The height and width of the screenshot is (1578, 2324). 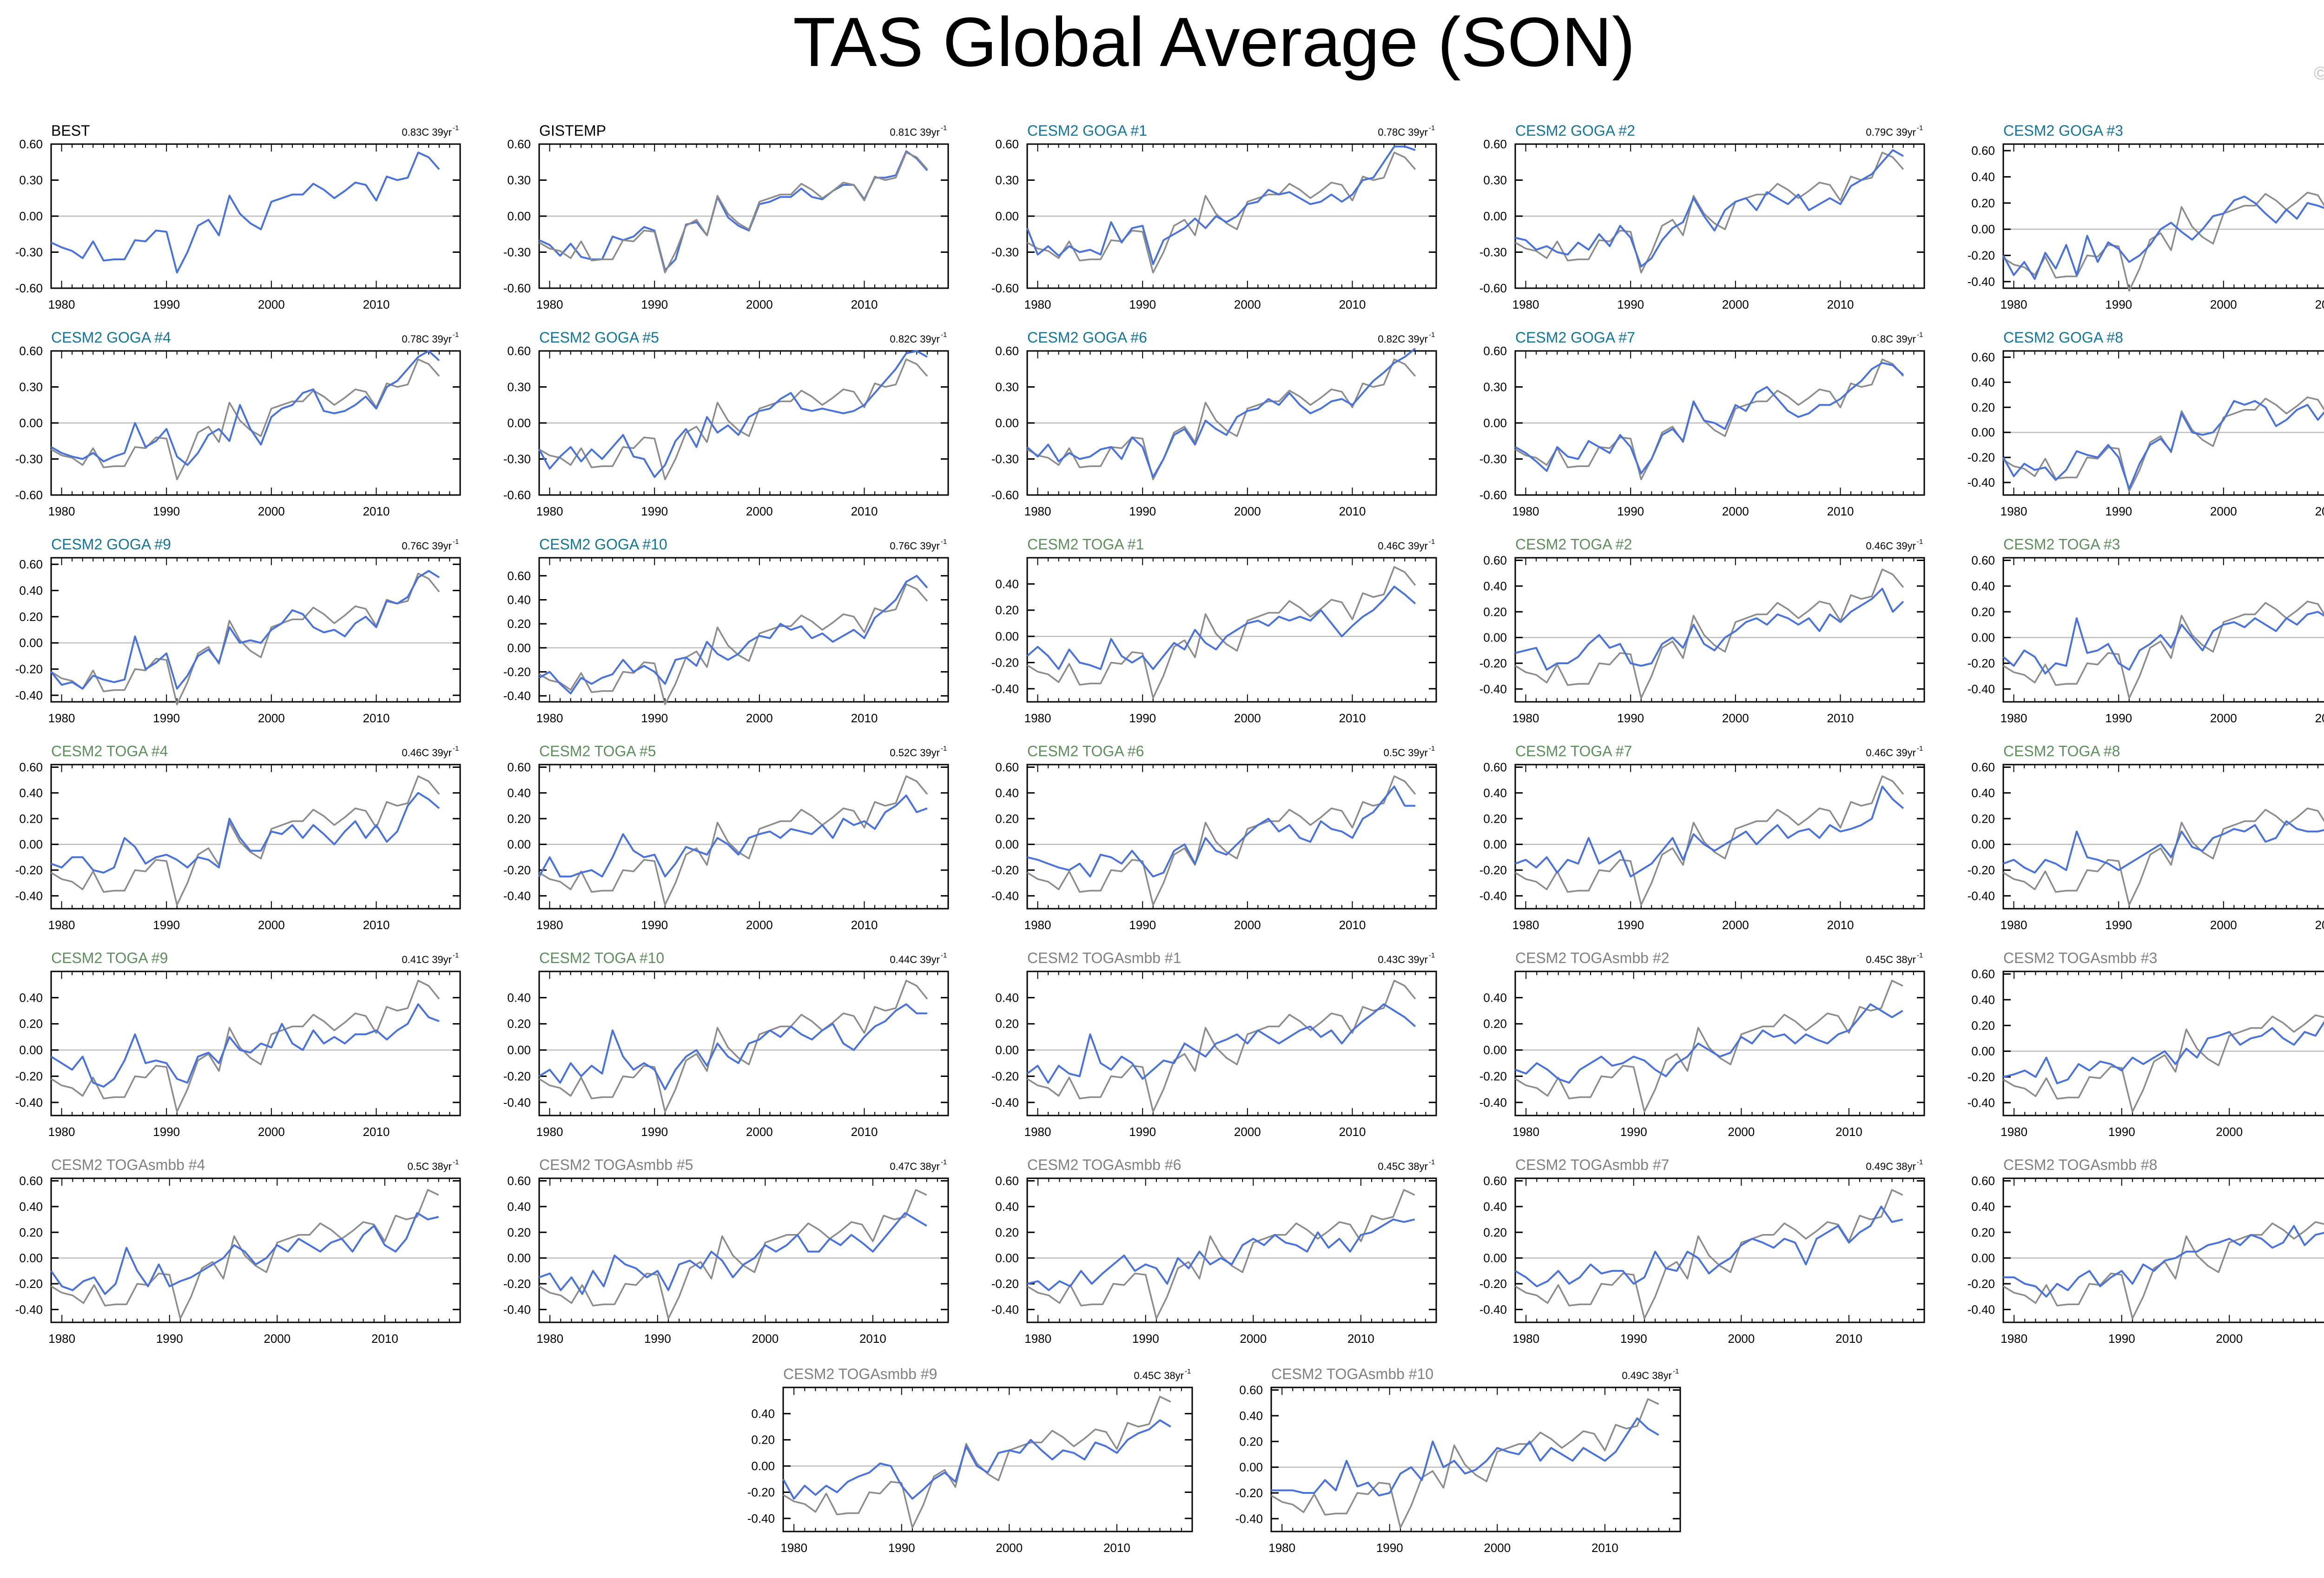 What do you see at coordinates (915, 132) in the screenshot?
I see `trend-label: 0.81C 39yr` at bounding box center [915, 132].